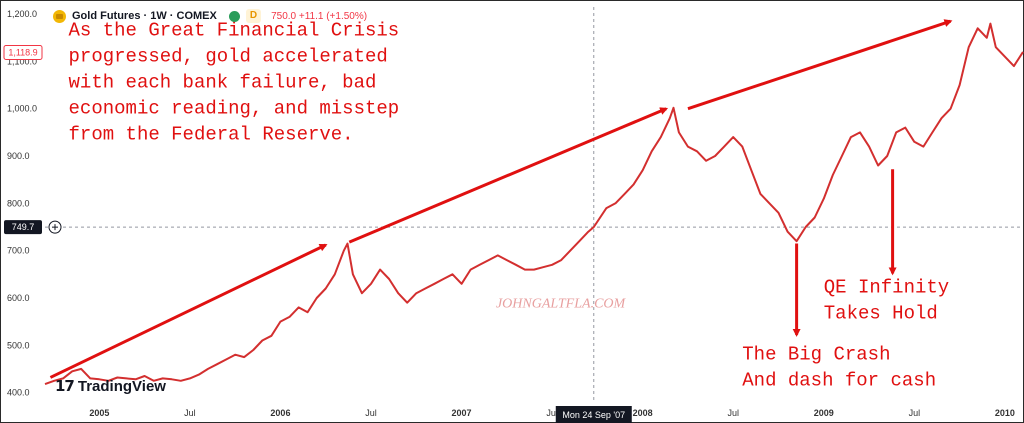  I want to click on annotation-text: QE Infinity Takes Hold, so click(886, 300).